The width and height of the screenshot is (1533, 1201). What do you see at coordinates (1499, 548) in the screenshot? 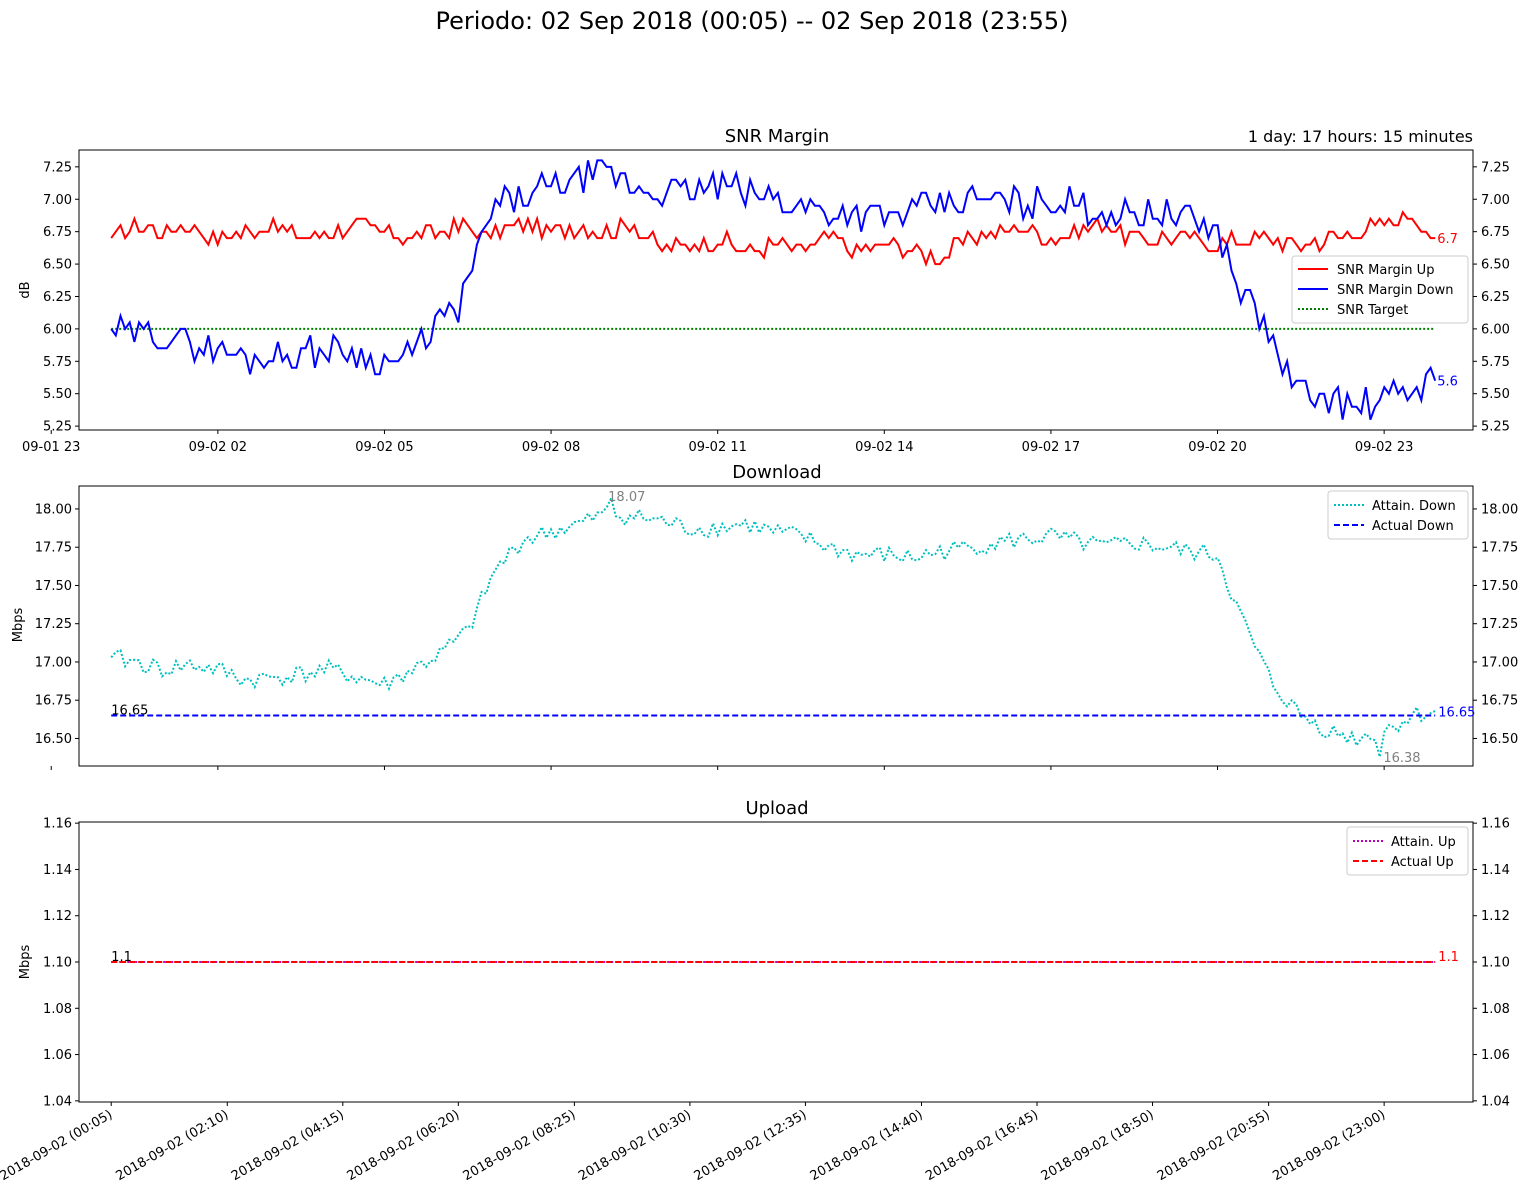
I see `y-tick-label-right: 17.75` at bounding box center [1499, 548].